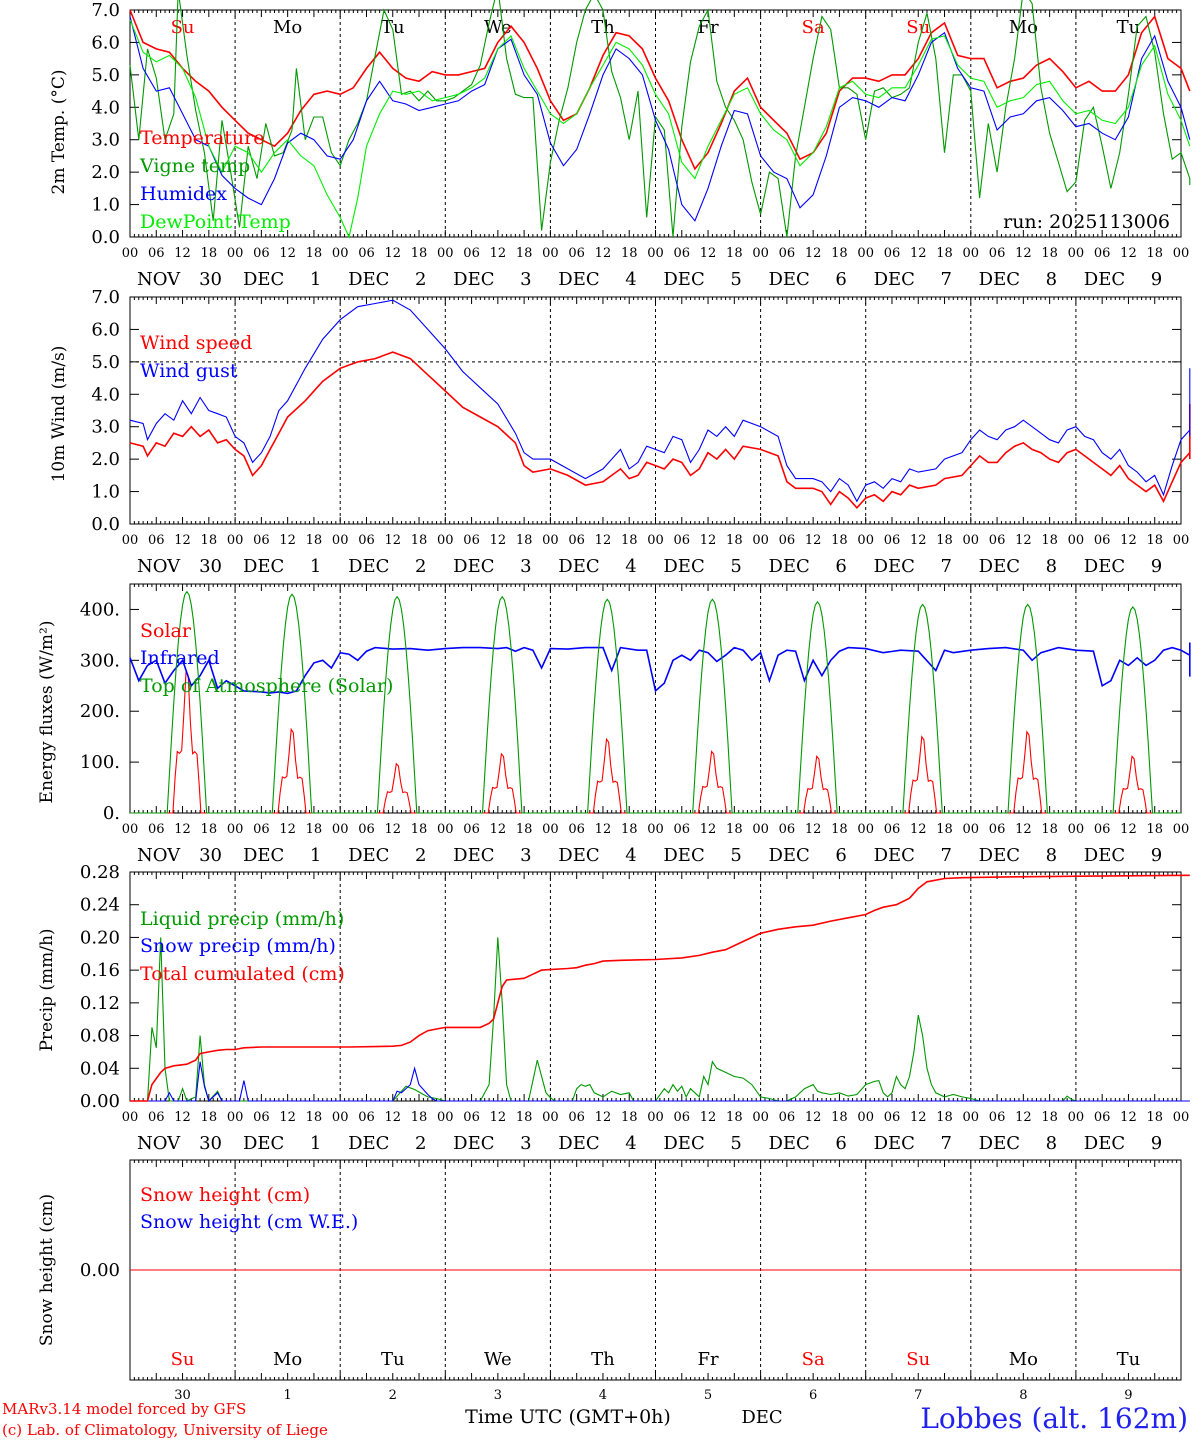 The image size is (1194, 1440). I want to click on day-month-label: NOV, so click(159, 855).